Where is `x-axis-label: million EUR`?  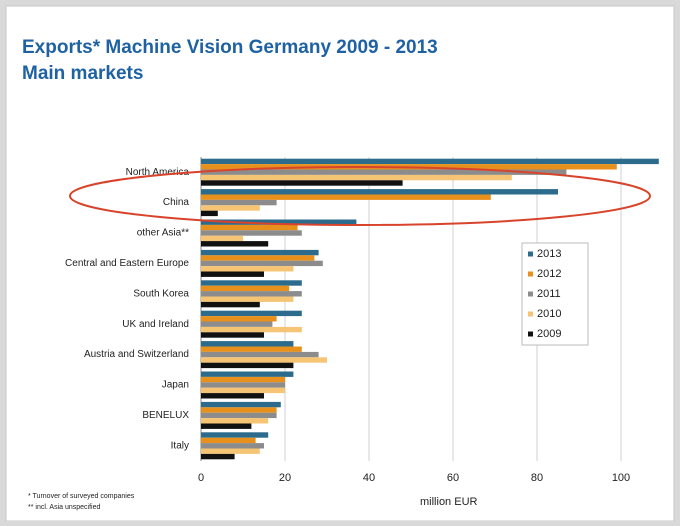 x-axis-label: million EUR is located at coordinates (449, 502).